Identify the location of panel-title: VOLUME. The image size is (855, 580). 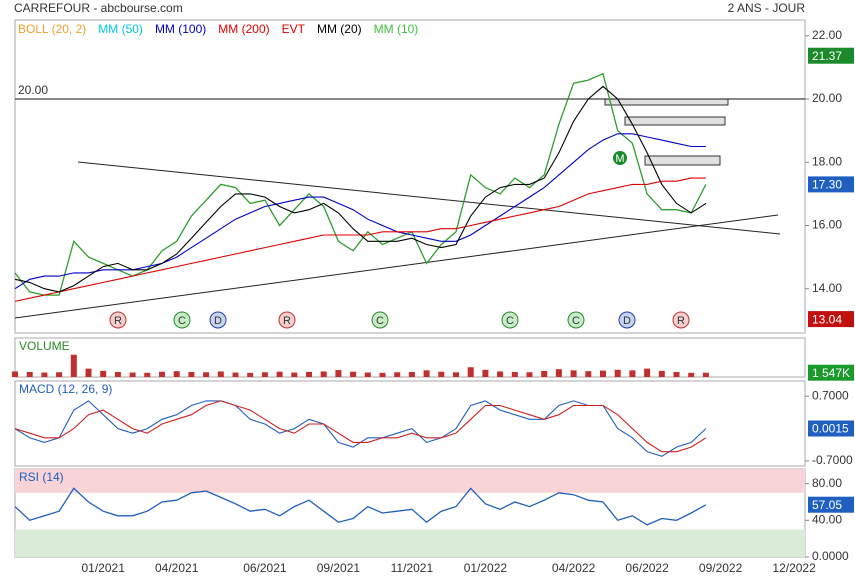
(44, 346).